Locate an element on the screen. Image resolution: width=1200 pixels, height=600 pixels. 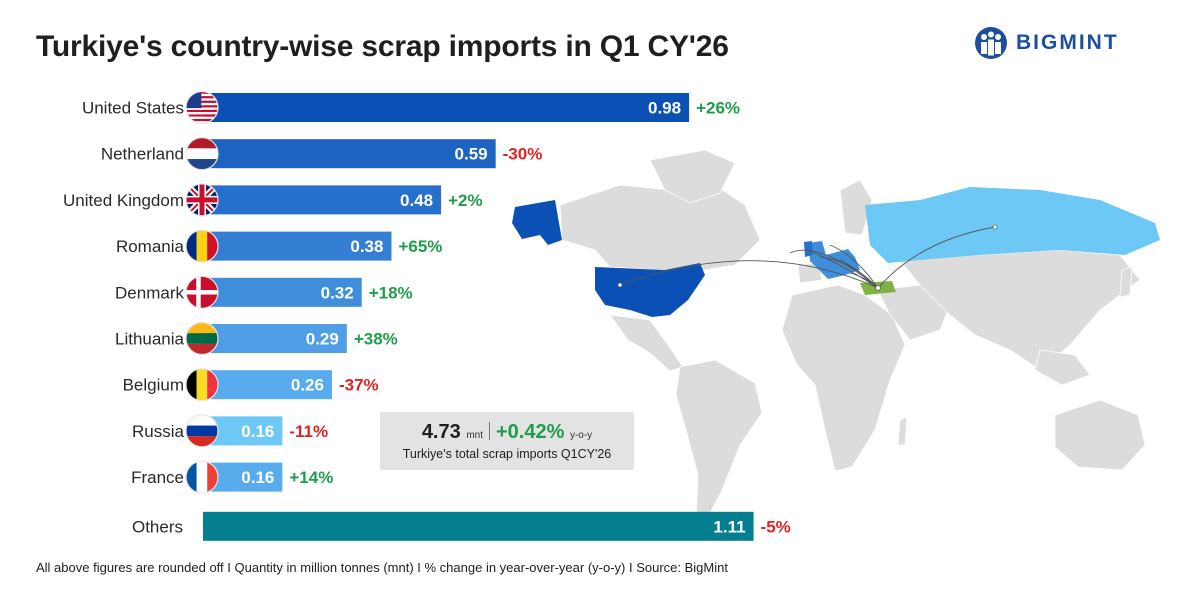
map-madagascar is located at coordinates (902, 431).